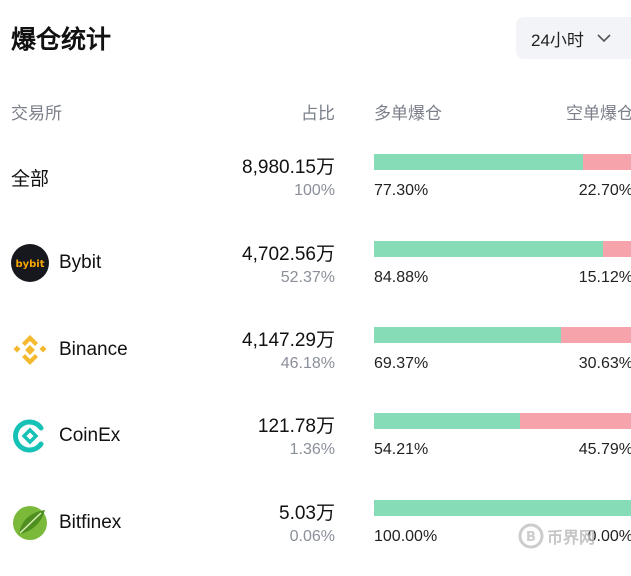 The height and width of the screenshot is (576, 631). What do you see at coordinates (90, 522) in the screenshot?
I see `exchange-name: Bitfinex` at bounding box center [90, 522].